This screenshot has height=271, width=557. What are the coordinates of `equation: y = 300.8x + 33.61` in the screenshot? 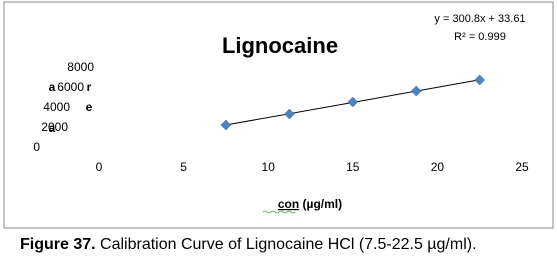 It's located at (479, 19).